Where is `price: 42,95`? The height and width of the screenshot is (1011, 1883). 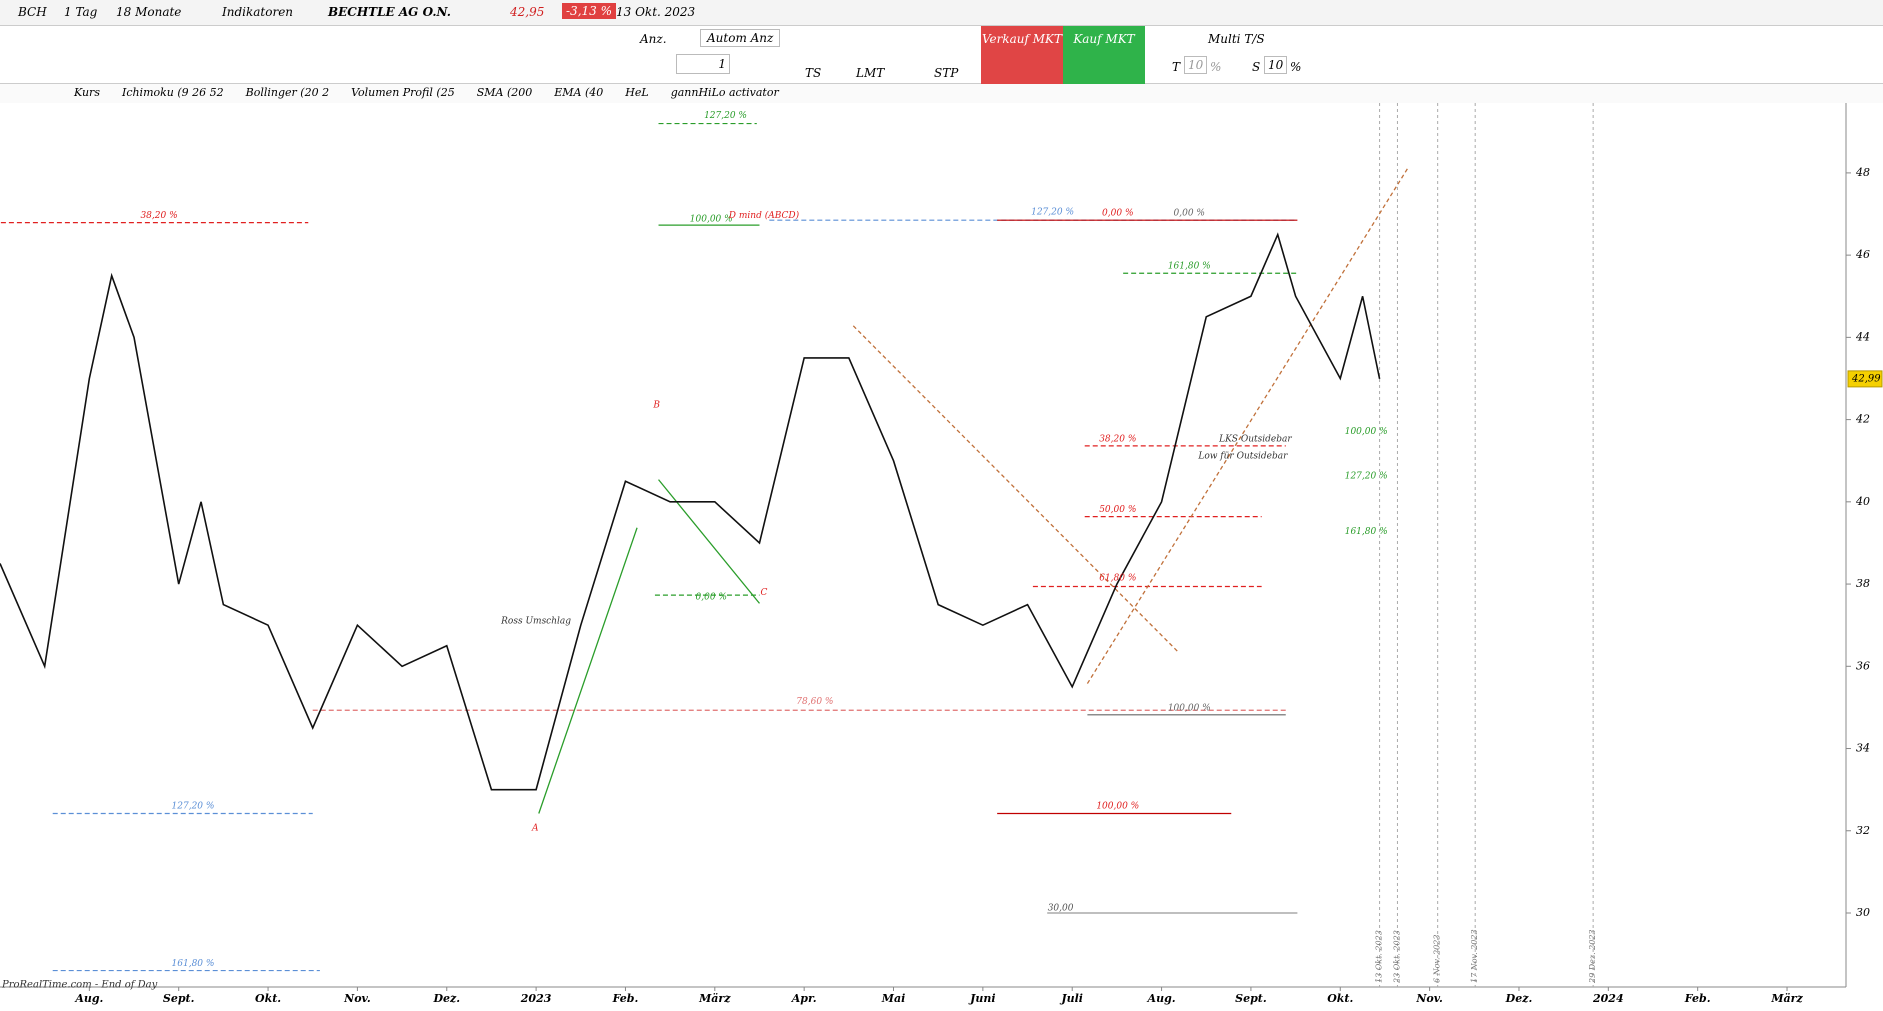
price: 42,95 is located at coordinates (527, 12).